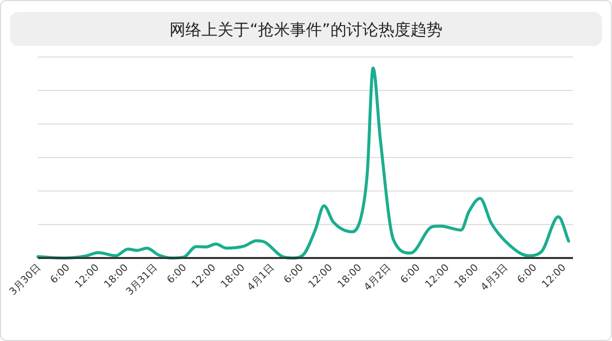  I want to click on chart-title: 网络上关于“抢米事件”的讨论热度趋势, so click(306, 29).